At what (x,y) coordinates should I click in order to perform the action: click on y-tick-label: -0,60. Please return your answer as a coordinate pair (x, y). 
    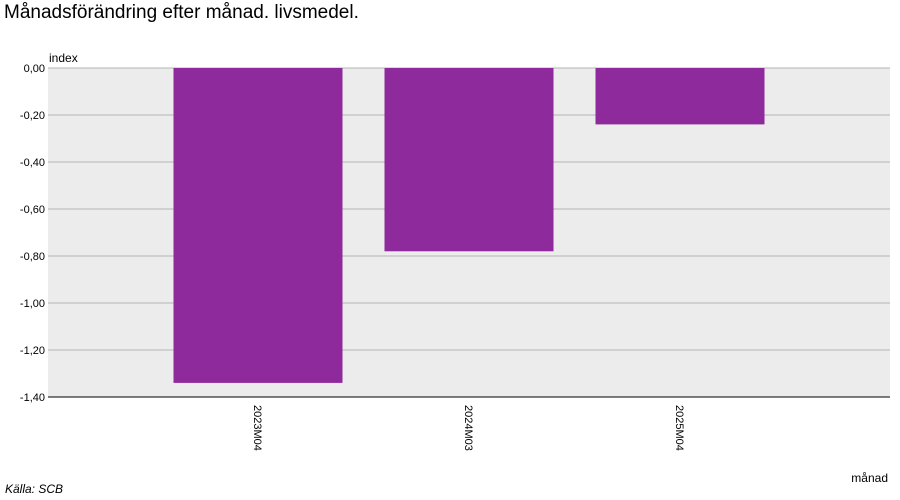
    Looking at the image, I should click on (32, 210).